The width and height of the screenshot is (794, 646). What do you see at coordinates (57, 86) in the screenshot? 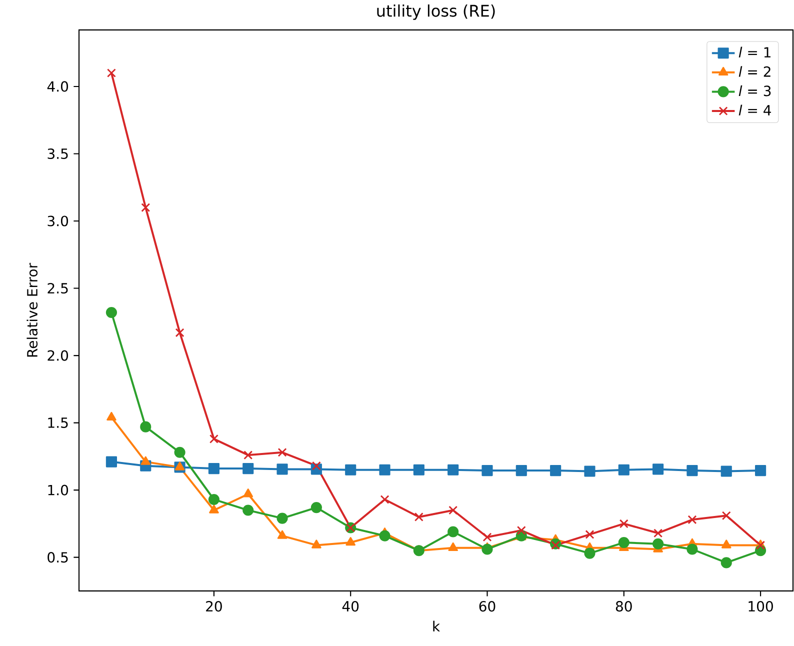
I see `y-tick-label: 4.0` at bounding box center [57, 86].